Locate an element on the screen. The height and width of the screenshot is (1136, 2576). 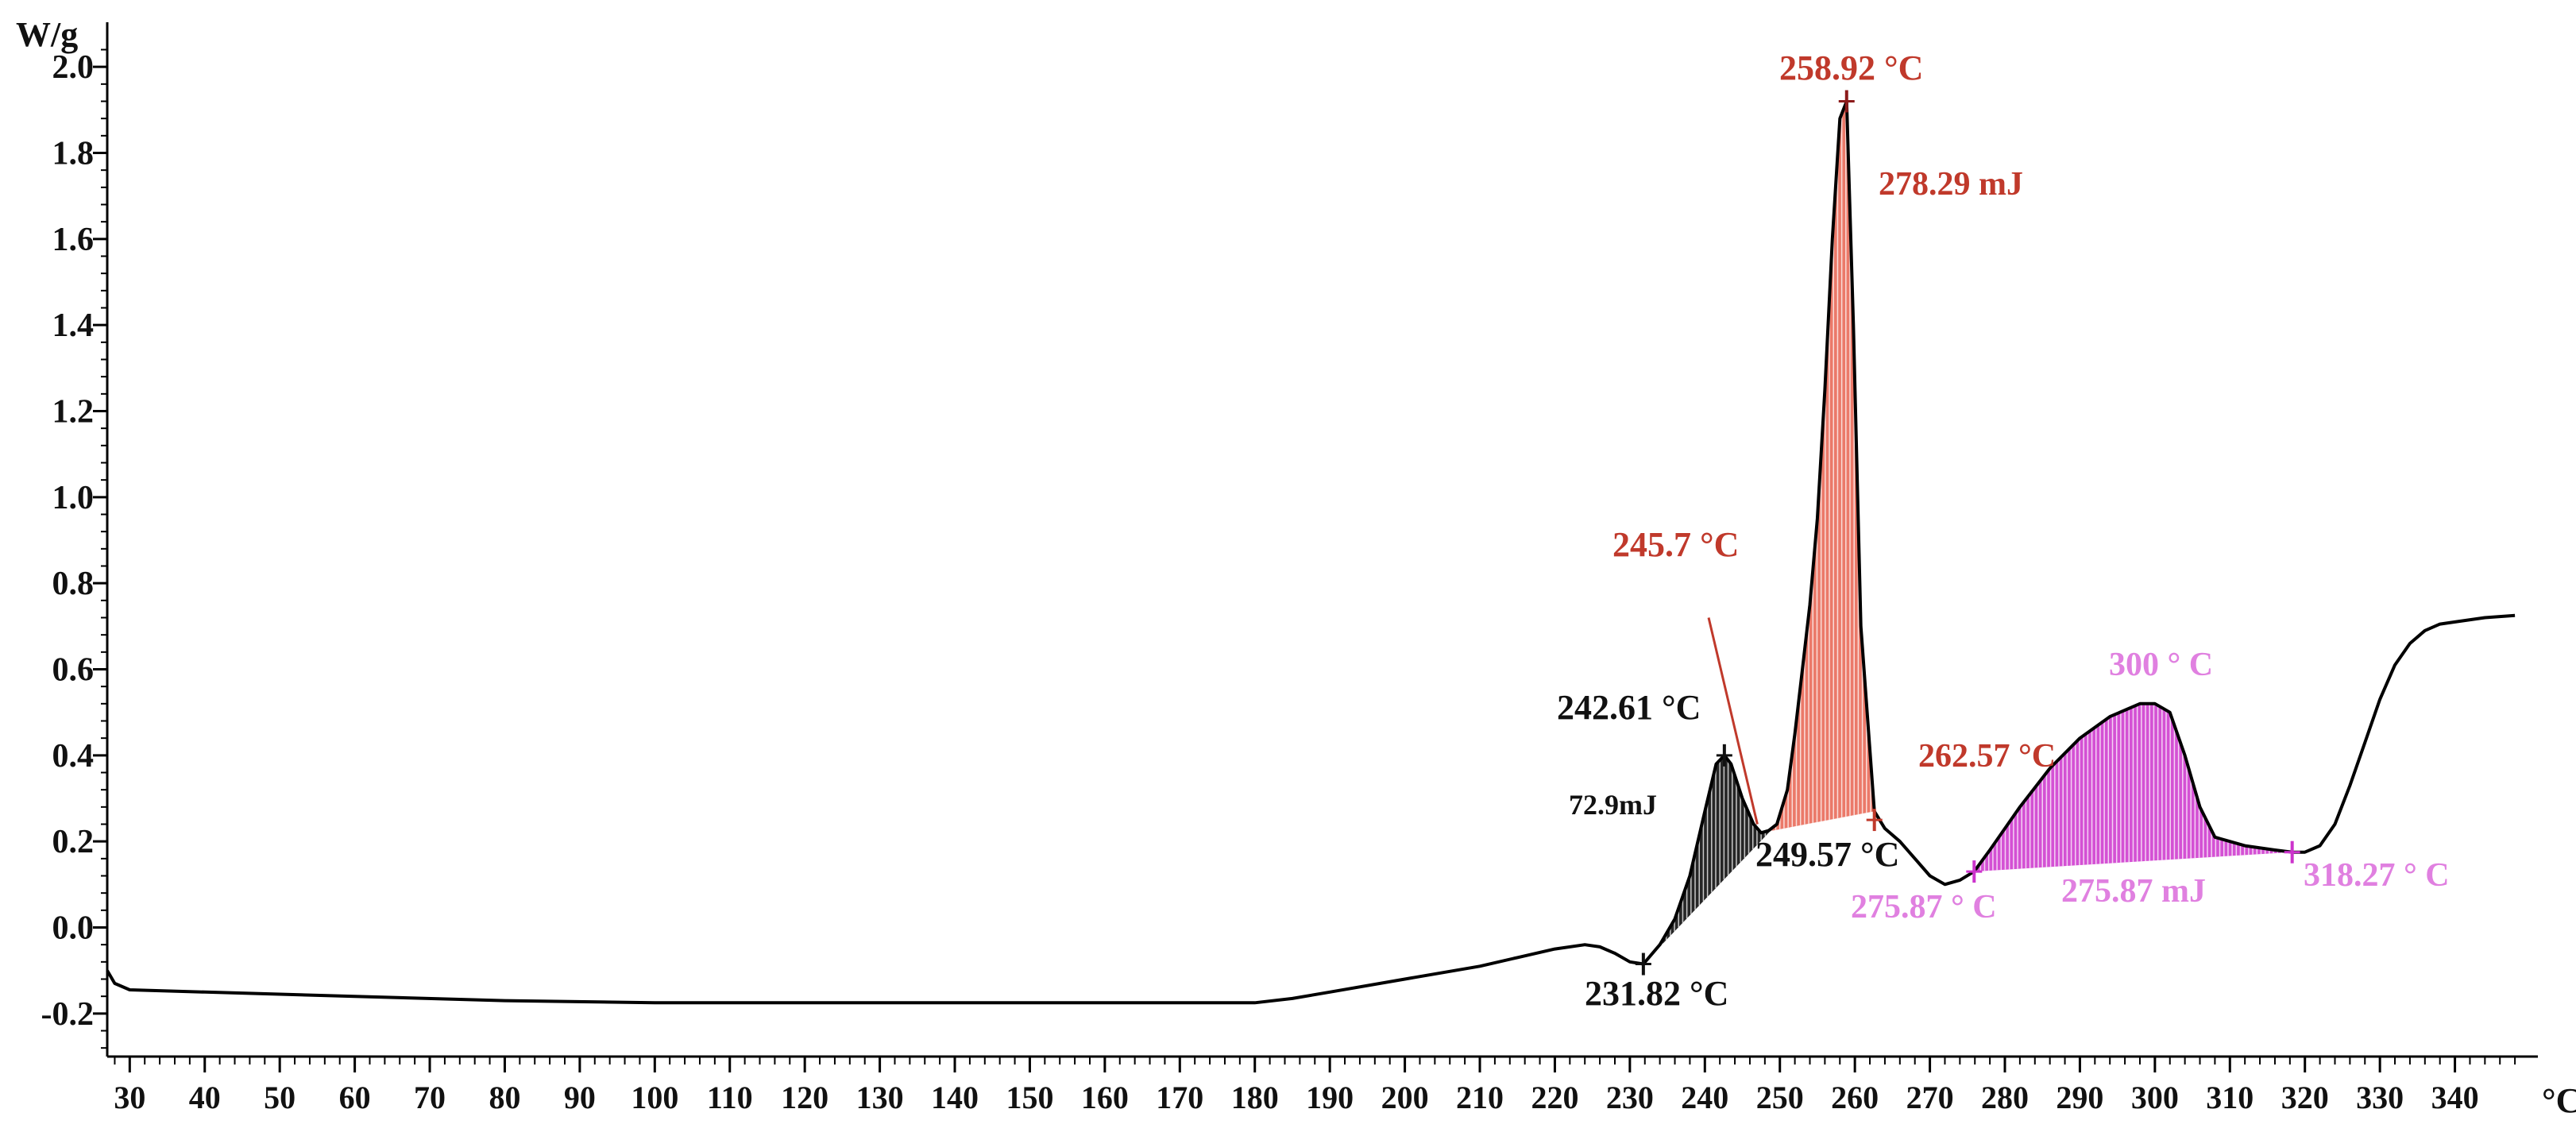
x-tick-label: 130 is located at coordinates (880, 1098).